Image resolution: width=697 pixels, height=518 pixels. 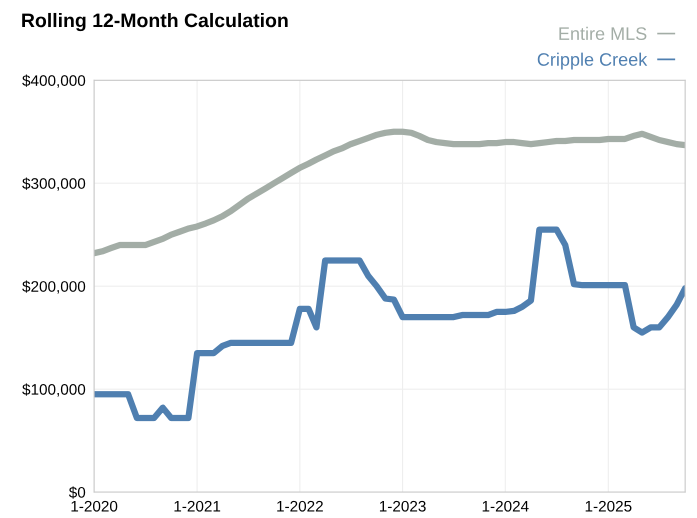 I want to click on chart-title: Rolling 12-Month Calculation, so click(x=155, y=22).